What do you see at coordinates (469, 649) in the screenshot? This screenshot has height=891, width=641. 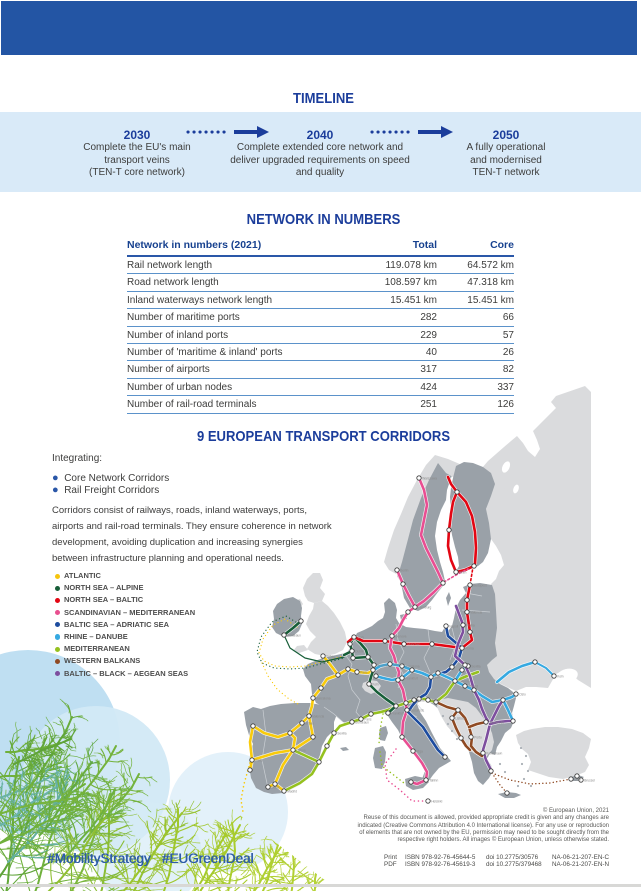 I see `svg-text: Roma` at bounding box center [469, 649].